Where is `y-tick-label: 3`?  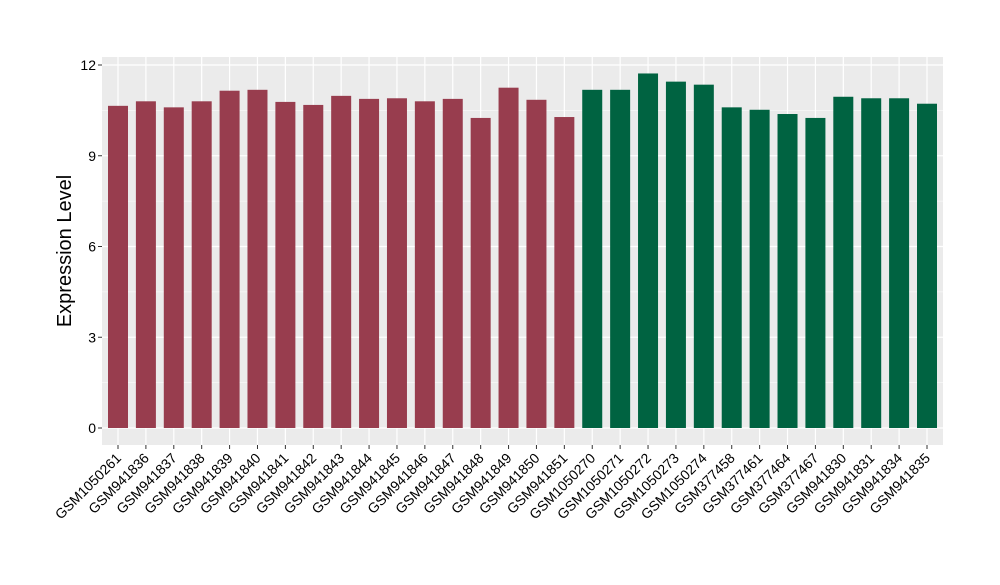 y-tick-label: 3 is located at coordinates (92, 337).